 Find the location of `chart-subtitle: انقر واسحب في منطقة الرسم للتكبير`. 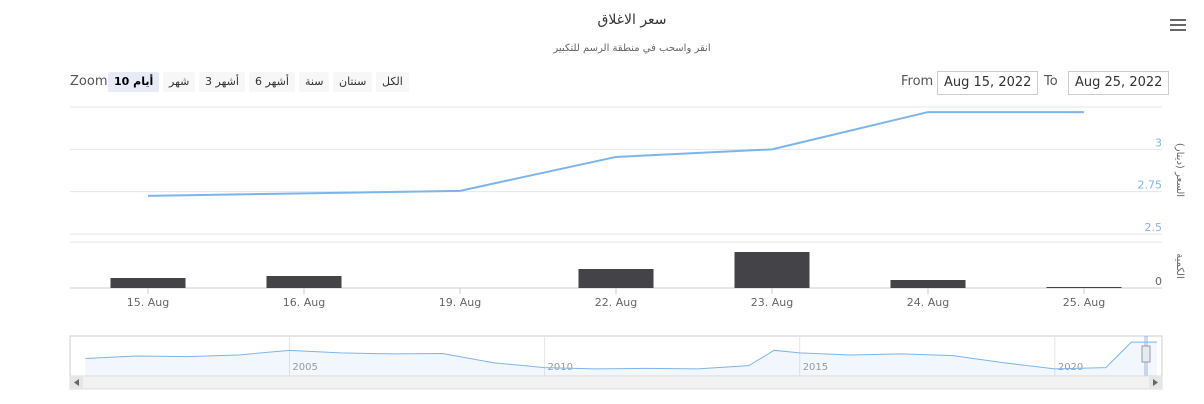

chart-subtitle: انقر واسحب في منطقة الرسم للتكبير is located at coordinates (631, 48).